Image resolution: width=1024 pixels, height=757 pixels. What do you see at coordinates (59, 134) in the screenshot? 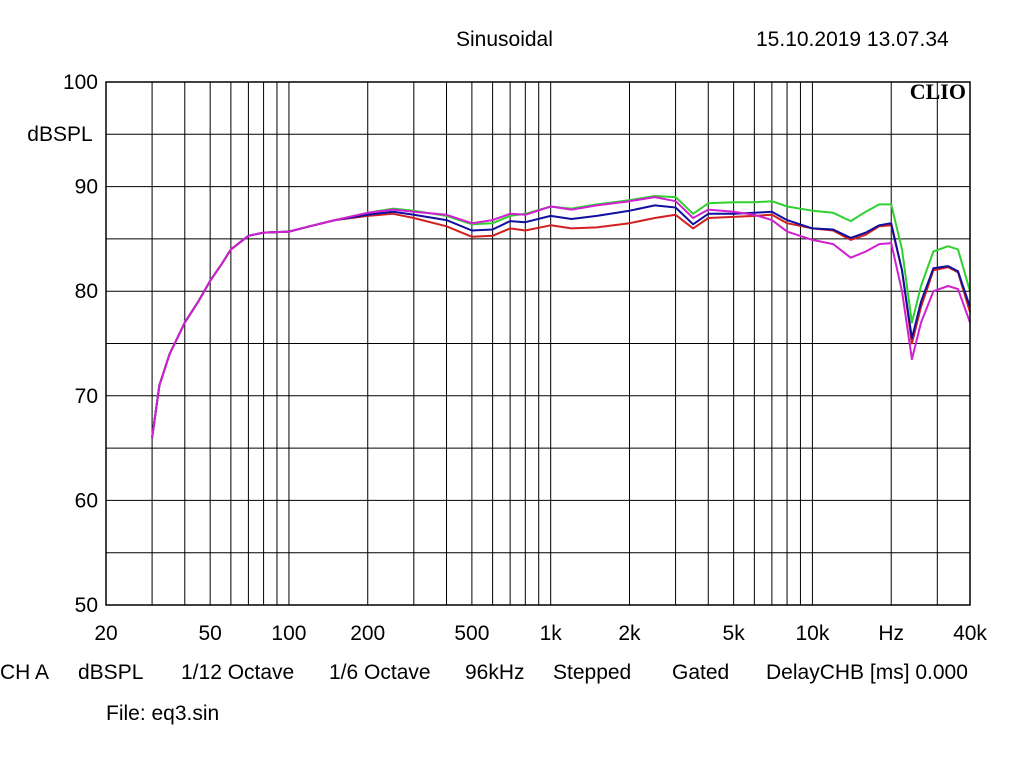
I see `y-axis-label: dBSPL` at bounding box center [59, 134].